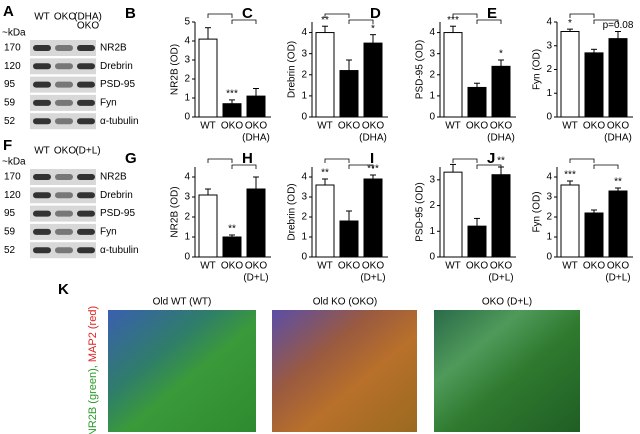 This screenshot has height=434, width=640. What do you see at coordinates (131, 158) in the screenshot?
I see `panel-letter: G` at bounding box center [131, 158].